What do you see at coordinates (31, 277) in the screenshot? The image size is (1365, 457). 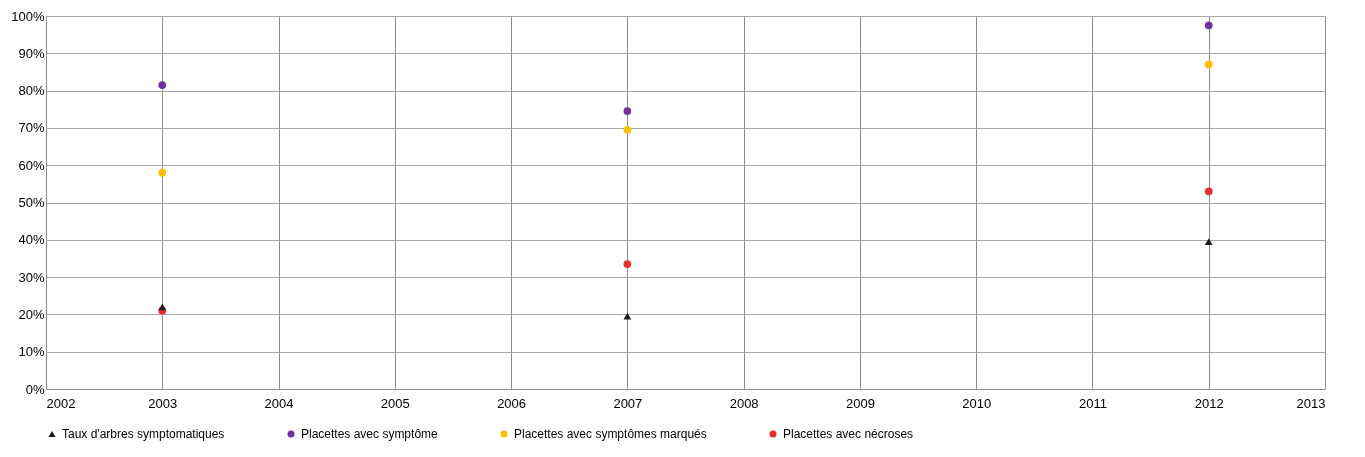 I see `y-tick-label: 30%` at bounding box center [31, 277].